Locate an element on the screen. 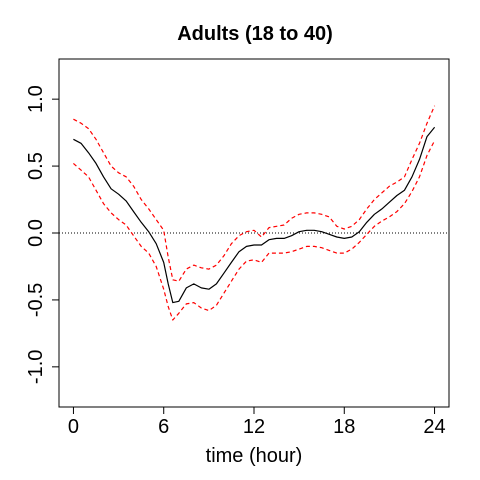  y-axis: -1.0 -0.5 0.0 0.5 1.0 is located at coordinates (42, 234).